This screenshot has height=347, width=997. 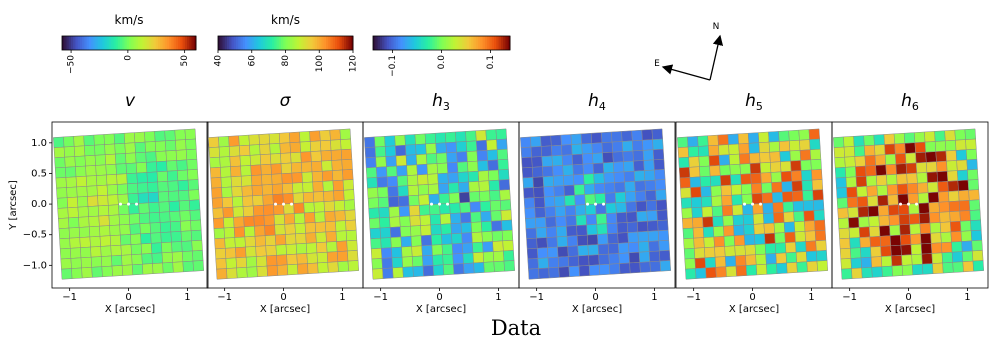 What do you see at coordinates (441, 309) in the screenshot?
I see `x-axis-label: X [arcsec]` at bounding box center [441, 309].